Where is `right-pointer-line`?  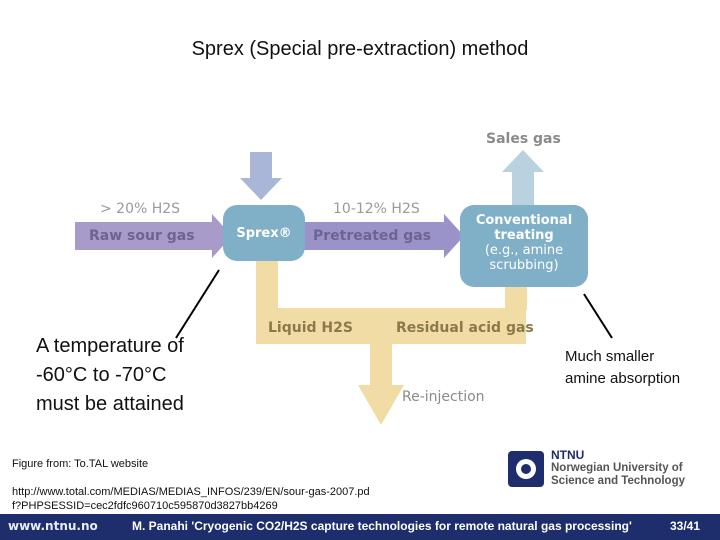
right-pointer-line is located at coordinates (598, 316).